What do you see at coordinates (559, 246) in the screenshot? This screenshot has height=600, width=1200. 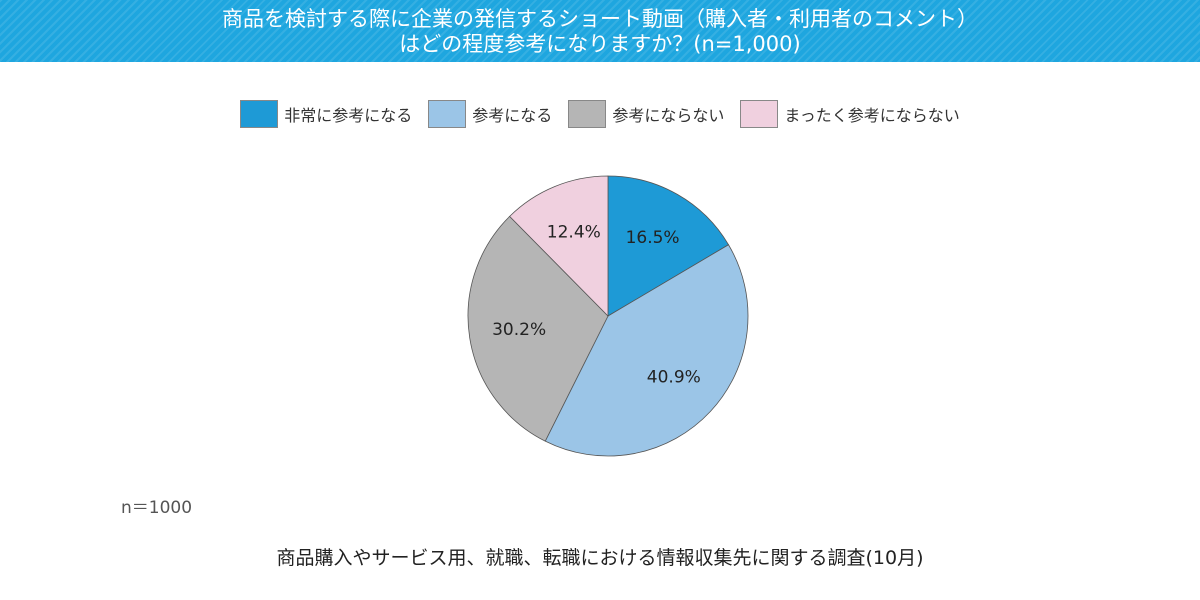 I see `pie-slice-not-at-all-helpful` at bounding box center [559, 246].